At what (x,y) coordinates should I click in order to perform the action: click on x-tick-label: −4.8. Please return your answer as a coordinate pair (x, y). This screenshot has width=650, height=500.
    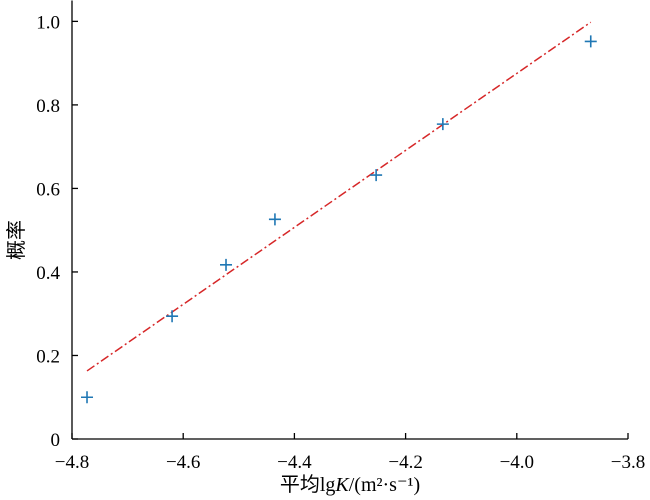
    Looking at the image, I should click on (72, 462).